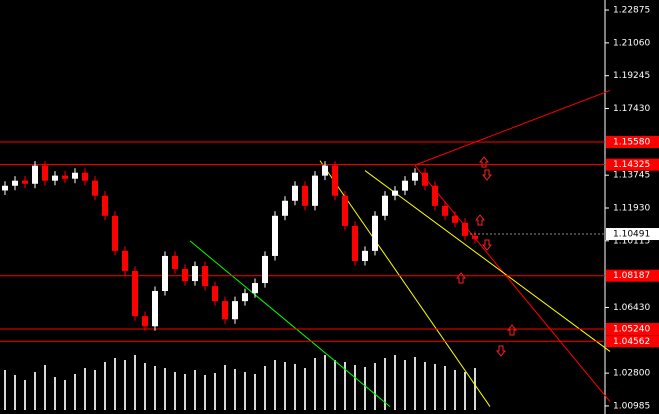 The image size is (659, 414). I want to click on y-tick-label: 1.06430, so click(631, 308).